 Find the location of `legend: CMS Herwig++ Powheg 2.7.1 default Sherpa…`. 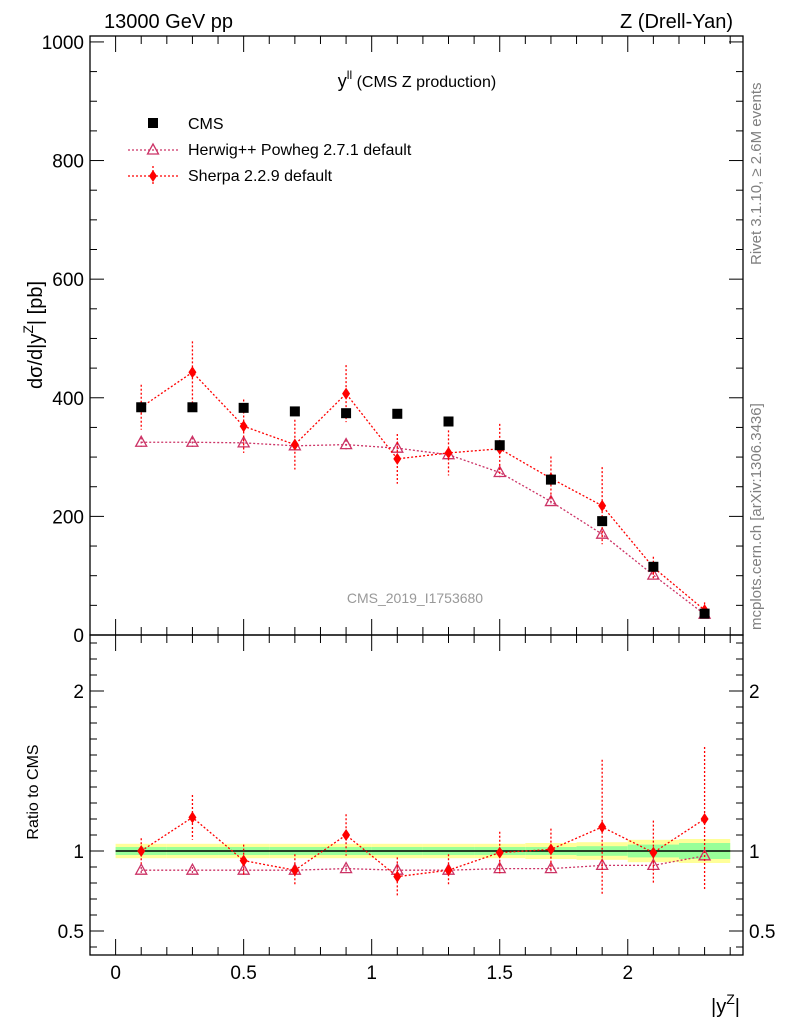

legend: CMS Herwig++ Powheg 2.7.1 default Sherpa… is located at coordinates (270, 151).